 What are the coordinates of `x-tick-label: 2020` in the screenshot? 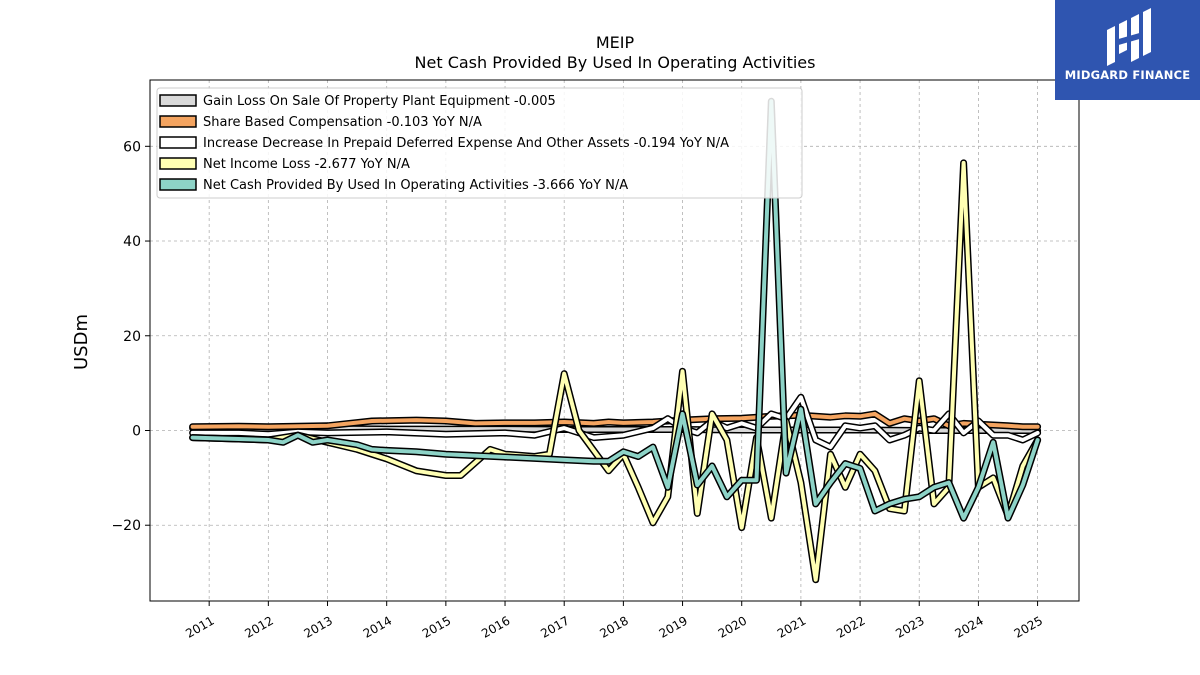 It's located at (732, 626).